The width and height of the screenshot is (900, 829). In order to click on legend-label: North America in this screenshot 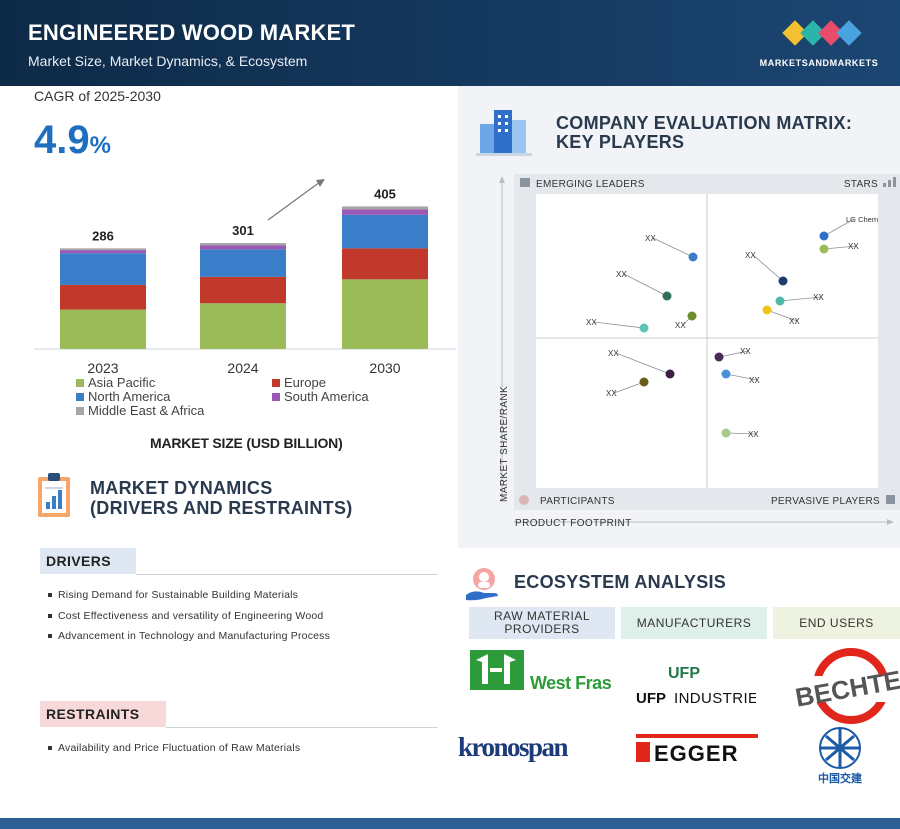, I will do `click(129, 396)`.